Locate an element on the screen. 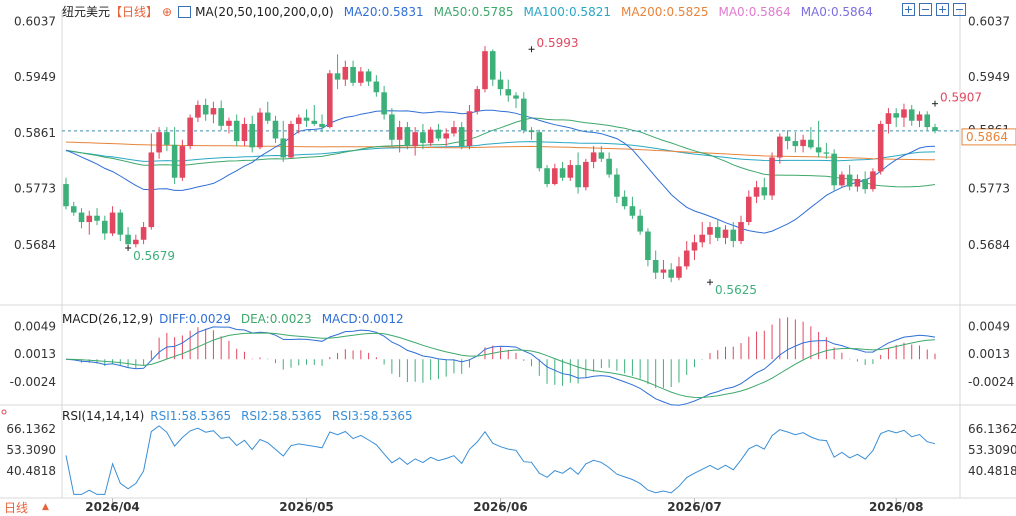  macd-label: MACD(26,12,9) is located at coordinates (108, 319).